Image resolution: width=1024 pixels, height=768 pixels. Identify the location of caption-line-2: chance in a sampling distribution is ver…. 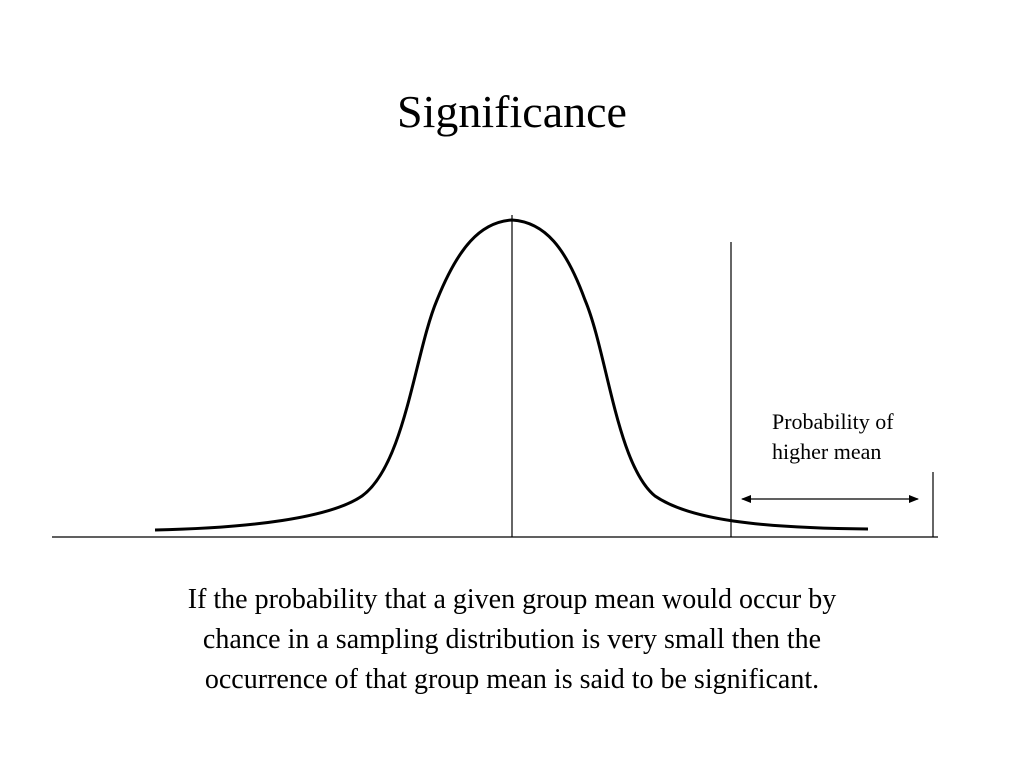
(512, 639).